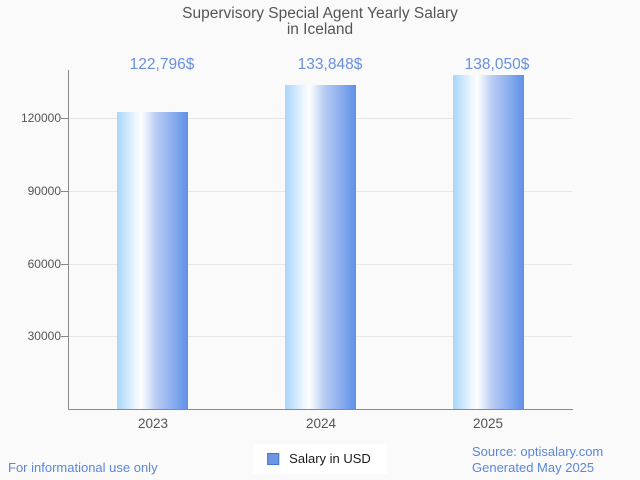  Describe the element at coordinates (533, 467) in the screenshot. I see `generated-line: Generated May 2025` at that location.